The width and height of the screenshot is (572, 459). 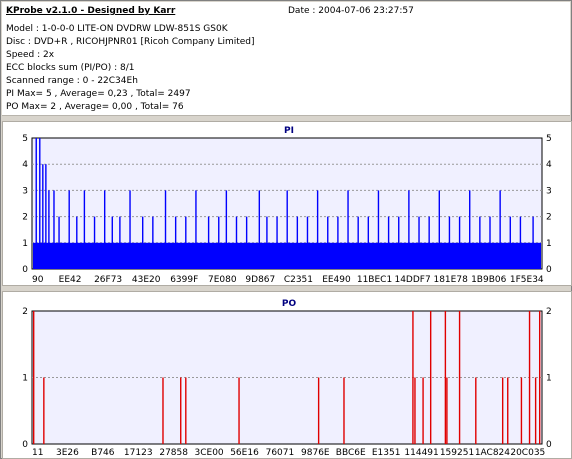 I want to click on pi-x-tick-label: EE42, so click(x=70, y=280).